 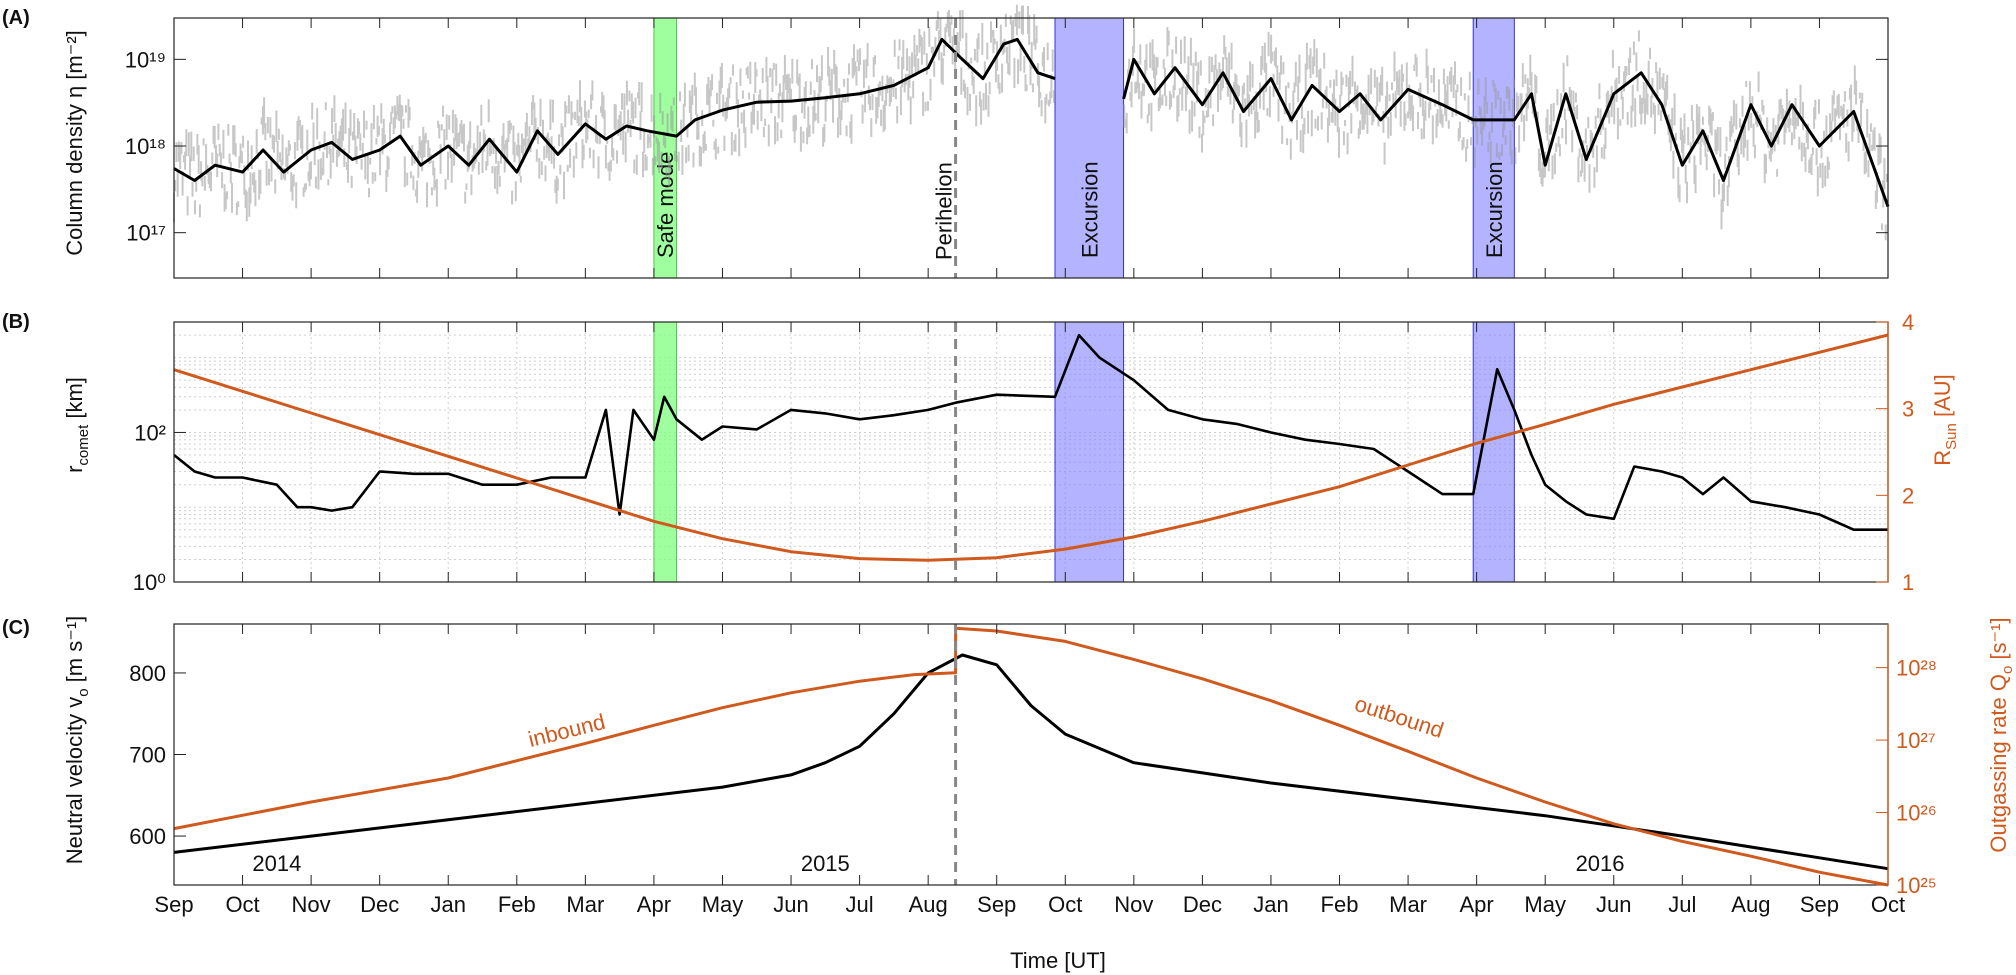 What do you see at coordinates (147, 836) in the screenshot?
I see `y-tick-label: 600` at bounding box center [147, 836].